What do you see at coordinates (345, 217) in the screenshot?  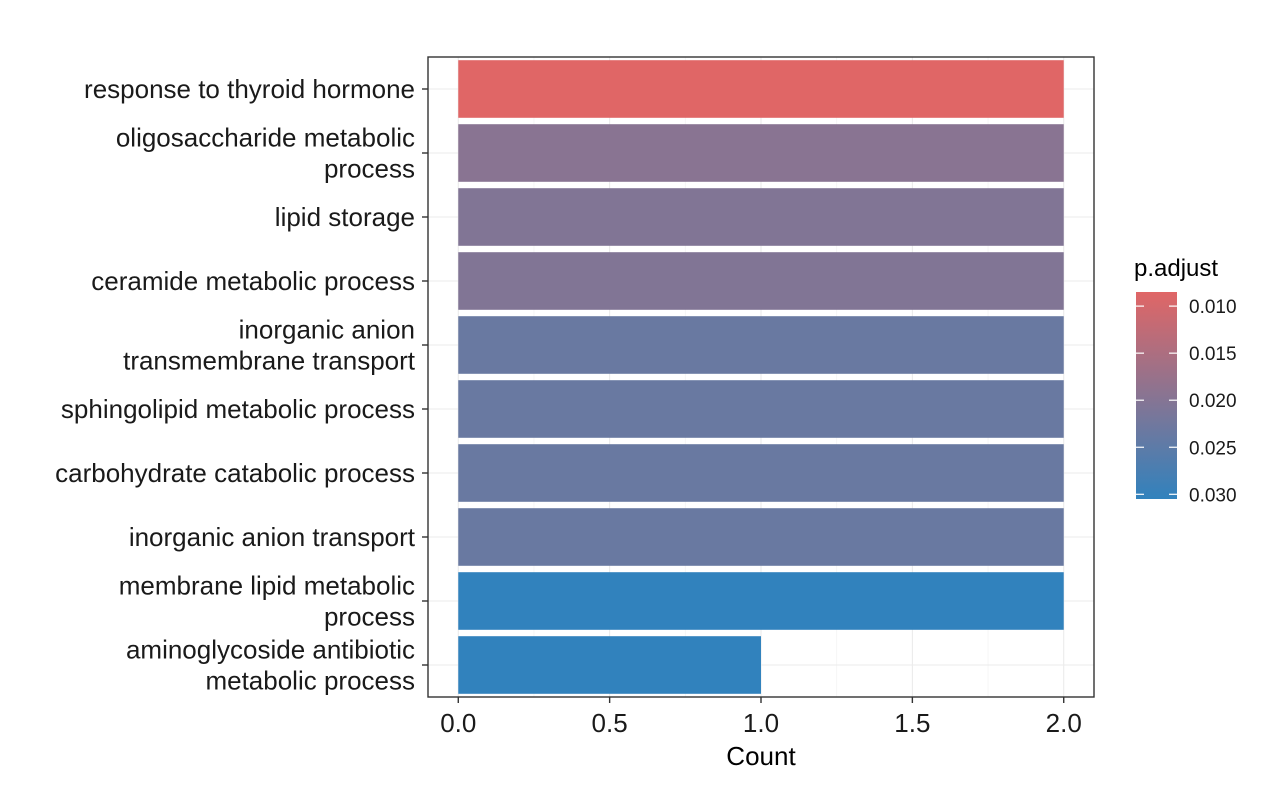 I see `y-tick-label: lipid storage` at bounding box center [345, 217].